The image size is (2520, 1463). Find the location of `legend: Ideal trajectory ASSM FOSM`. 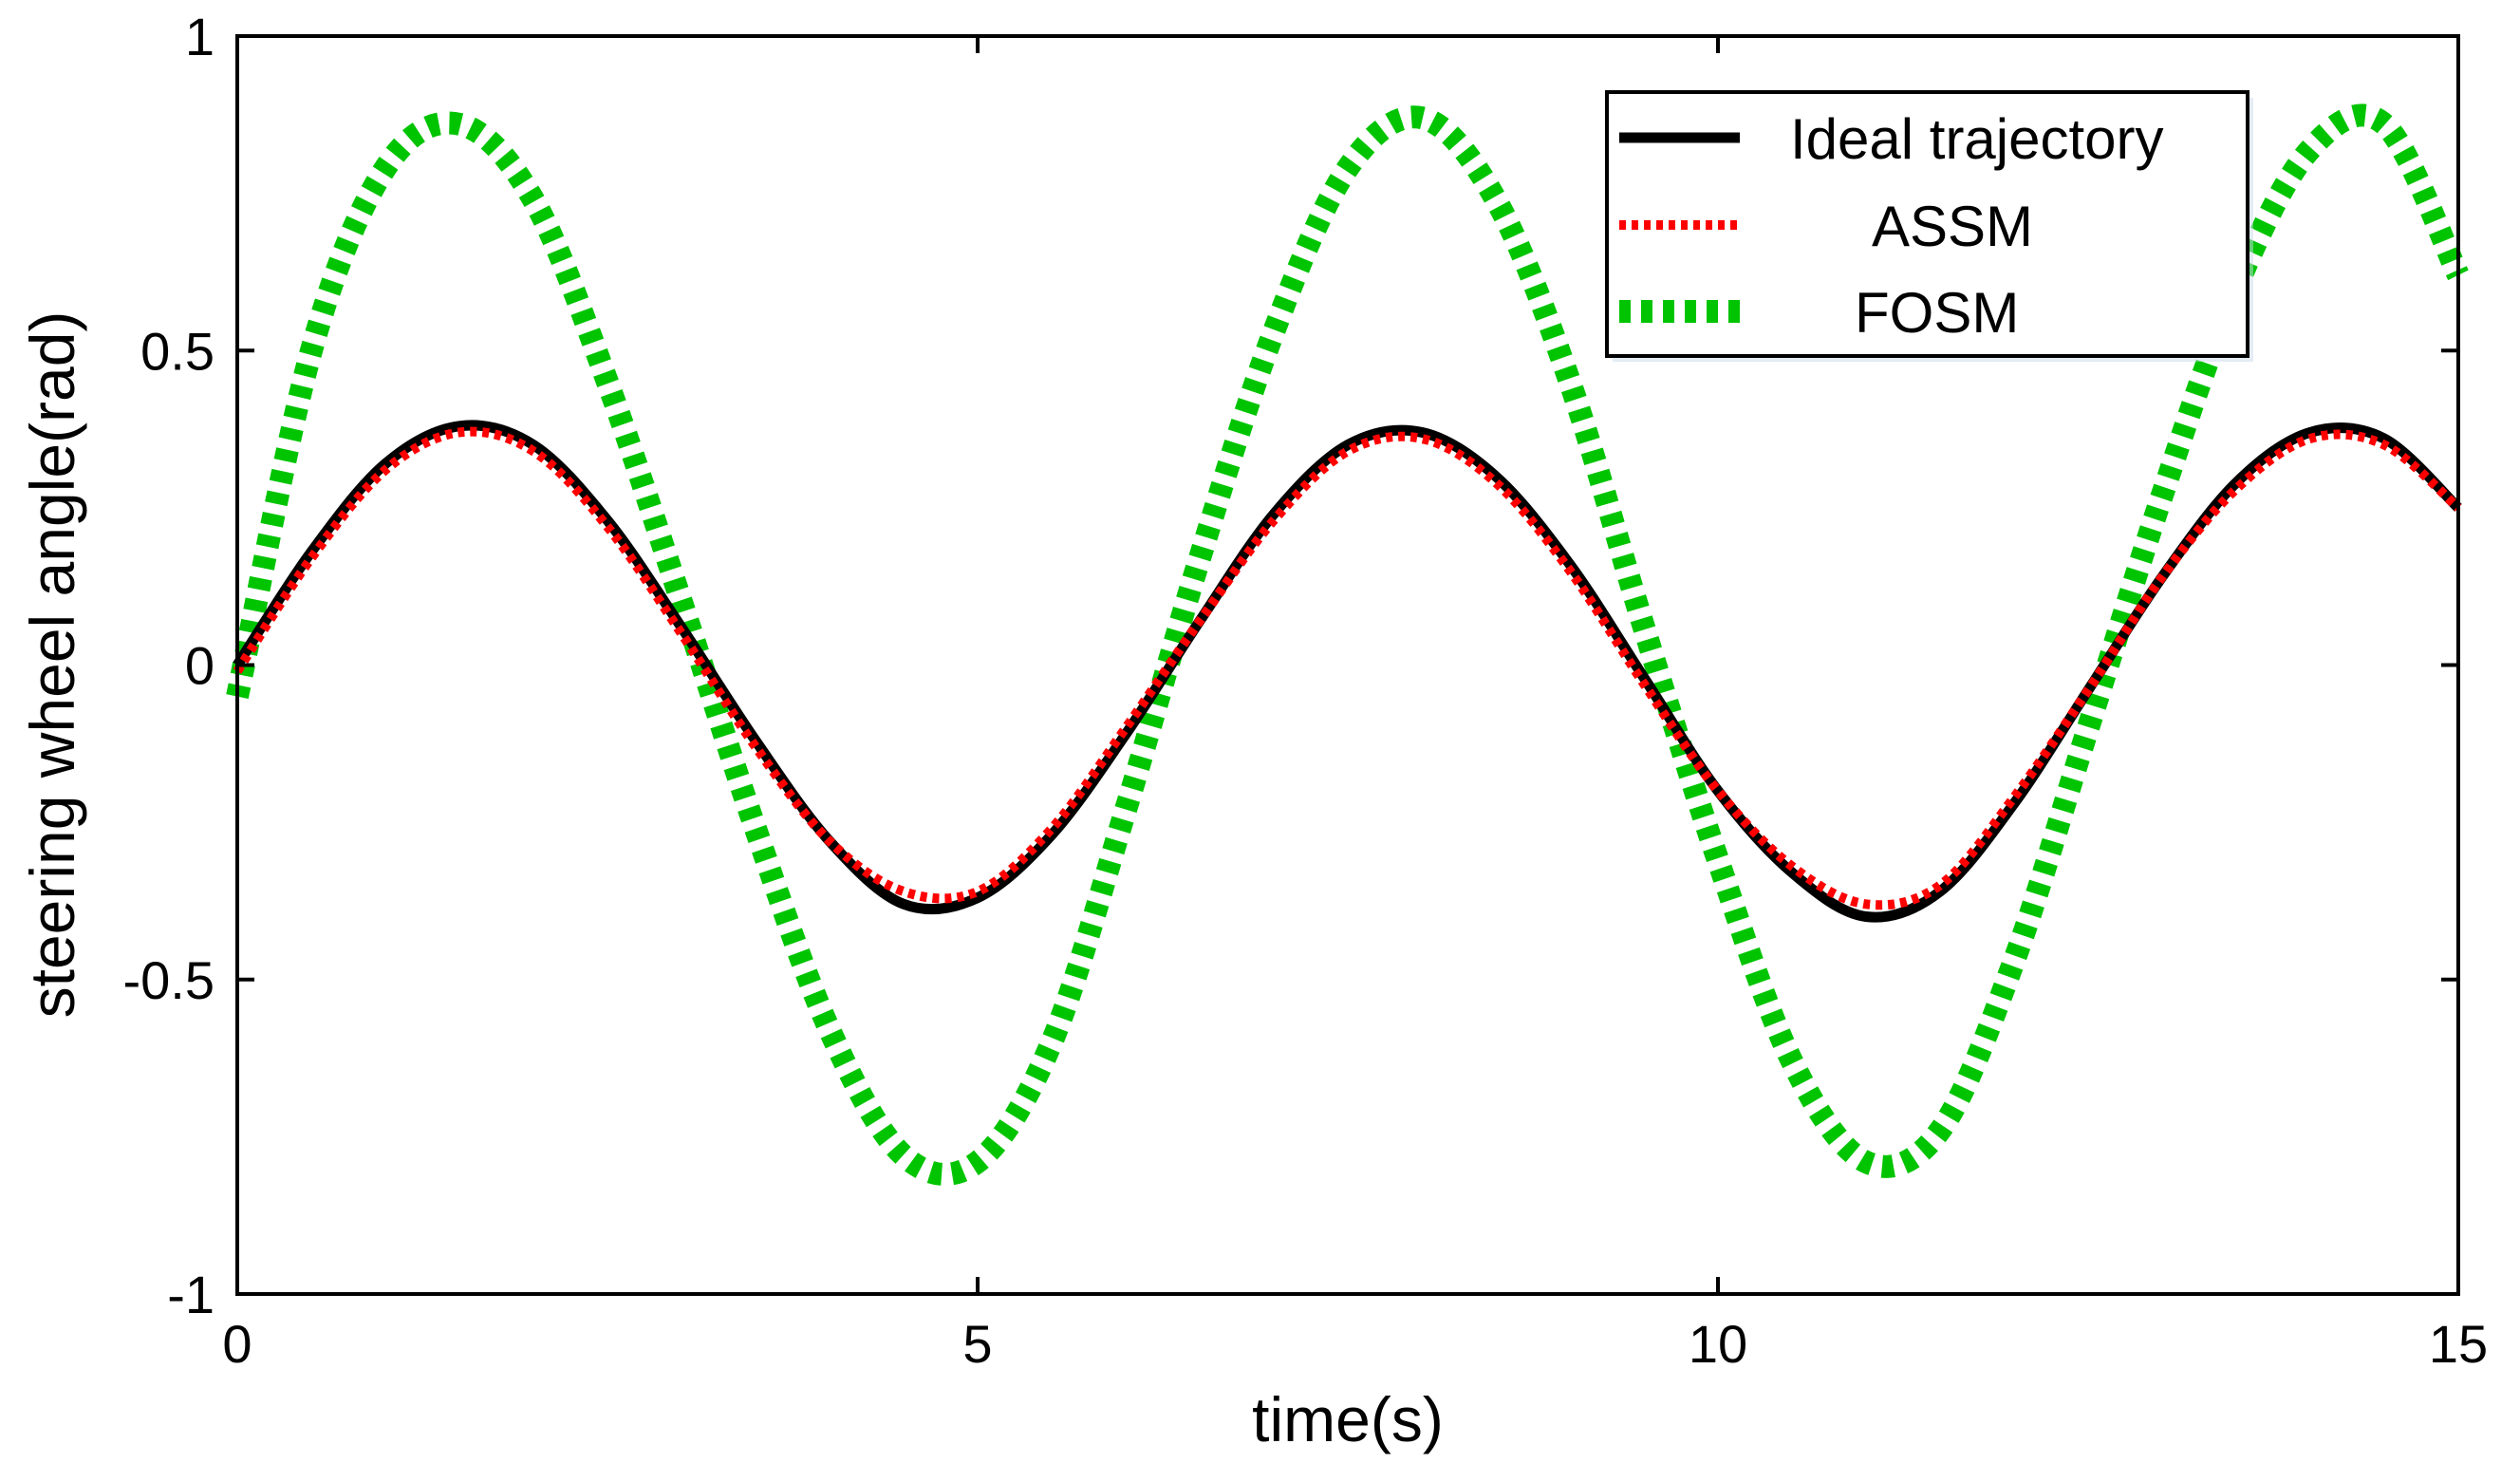

legend: Ideal trajectory ASSM FOSM is located at coordinates (1929, 226).